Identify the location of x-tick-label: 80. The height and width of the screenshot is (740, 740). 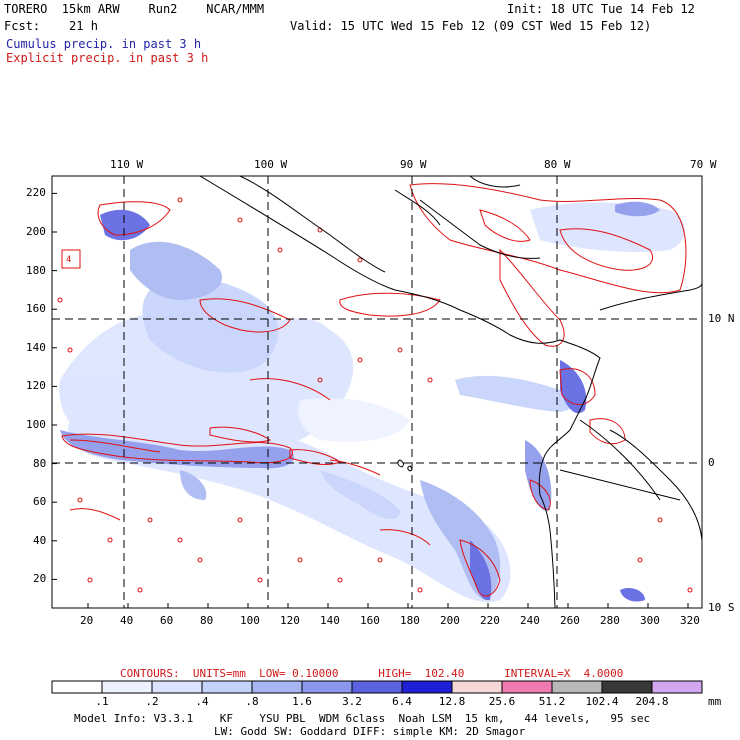
(207, 620).